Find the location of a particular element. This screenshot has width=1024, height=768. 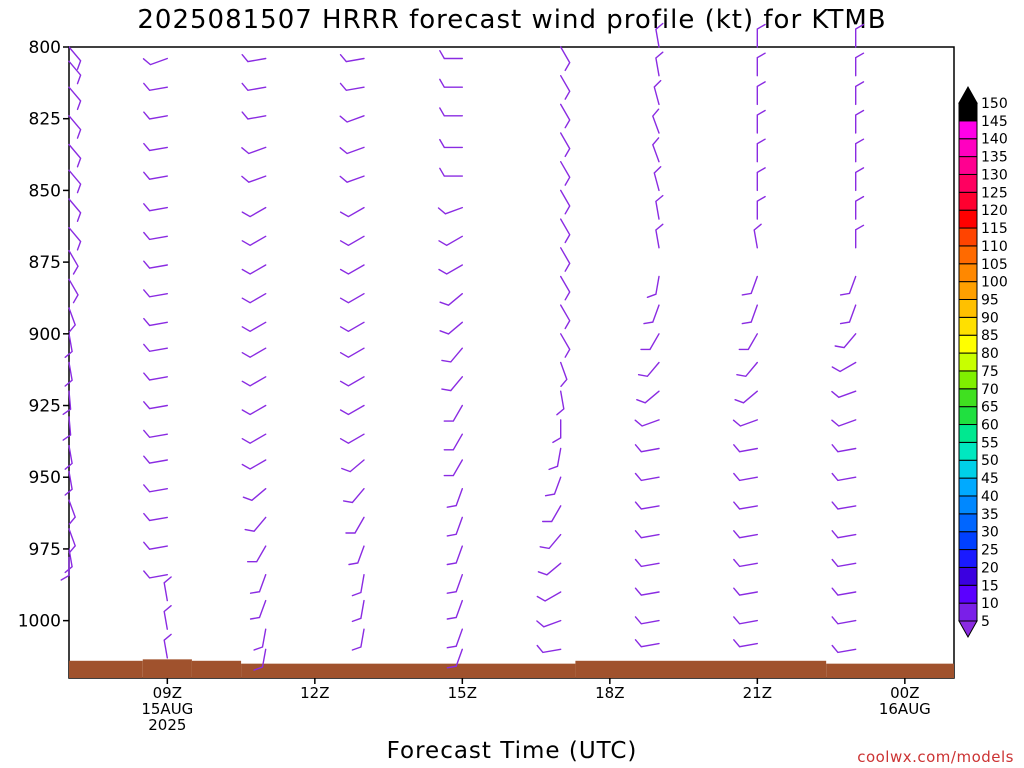

colorbar-label: 90 is located at coordinates (990, 318).